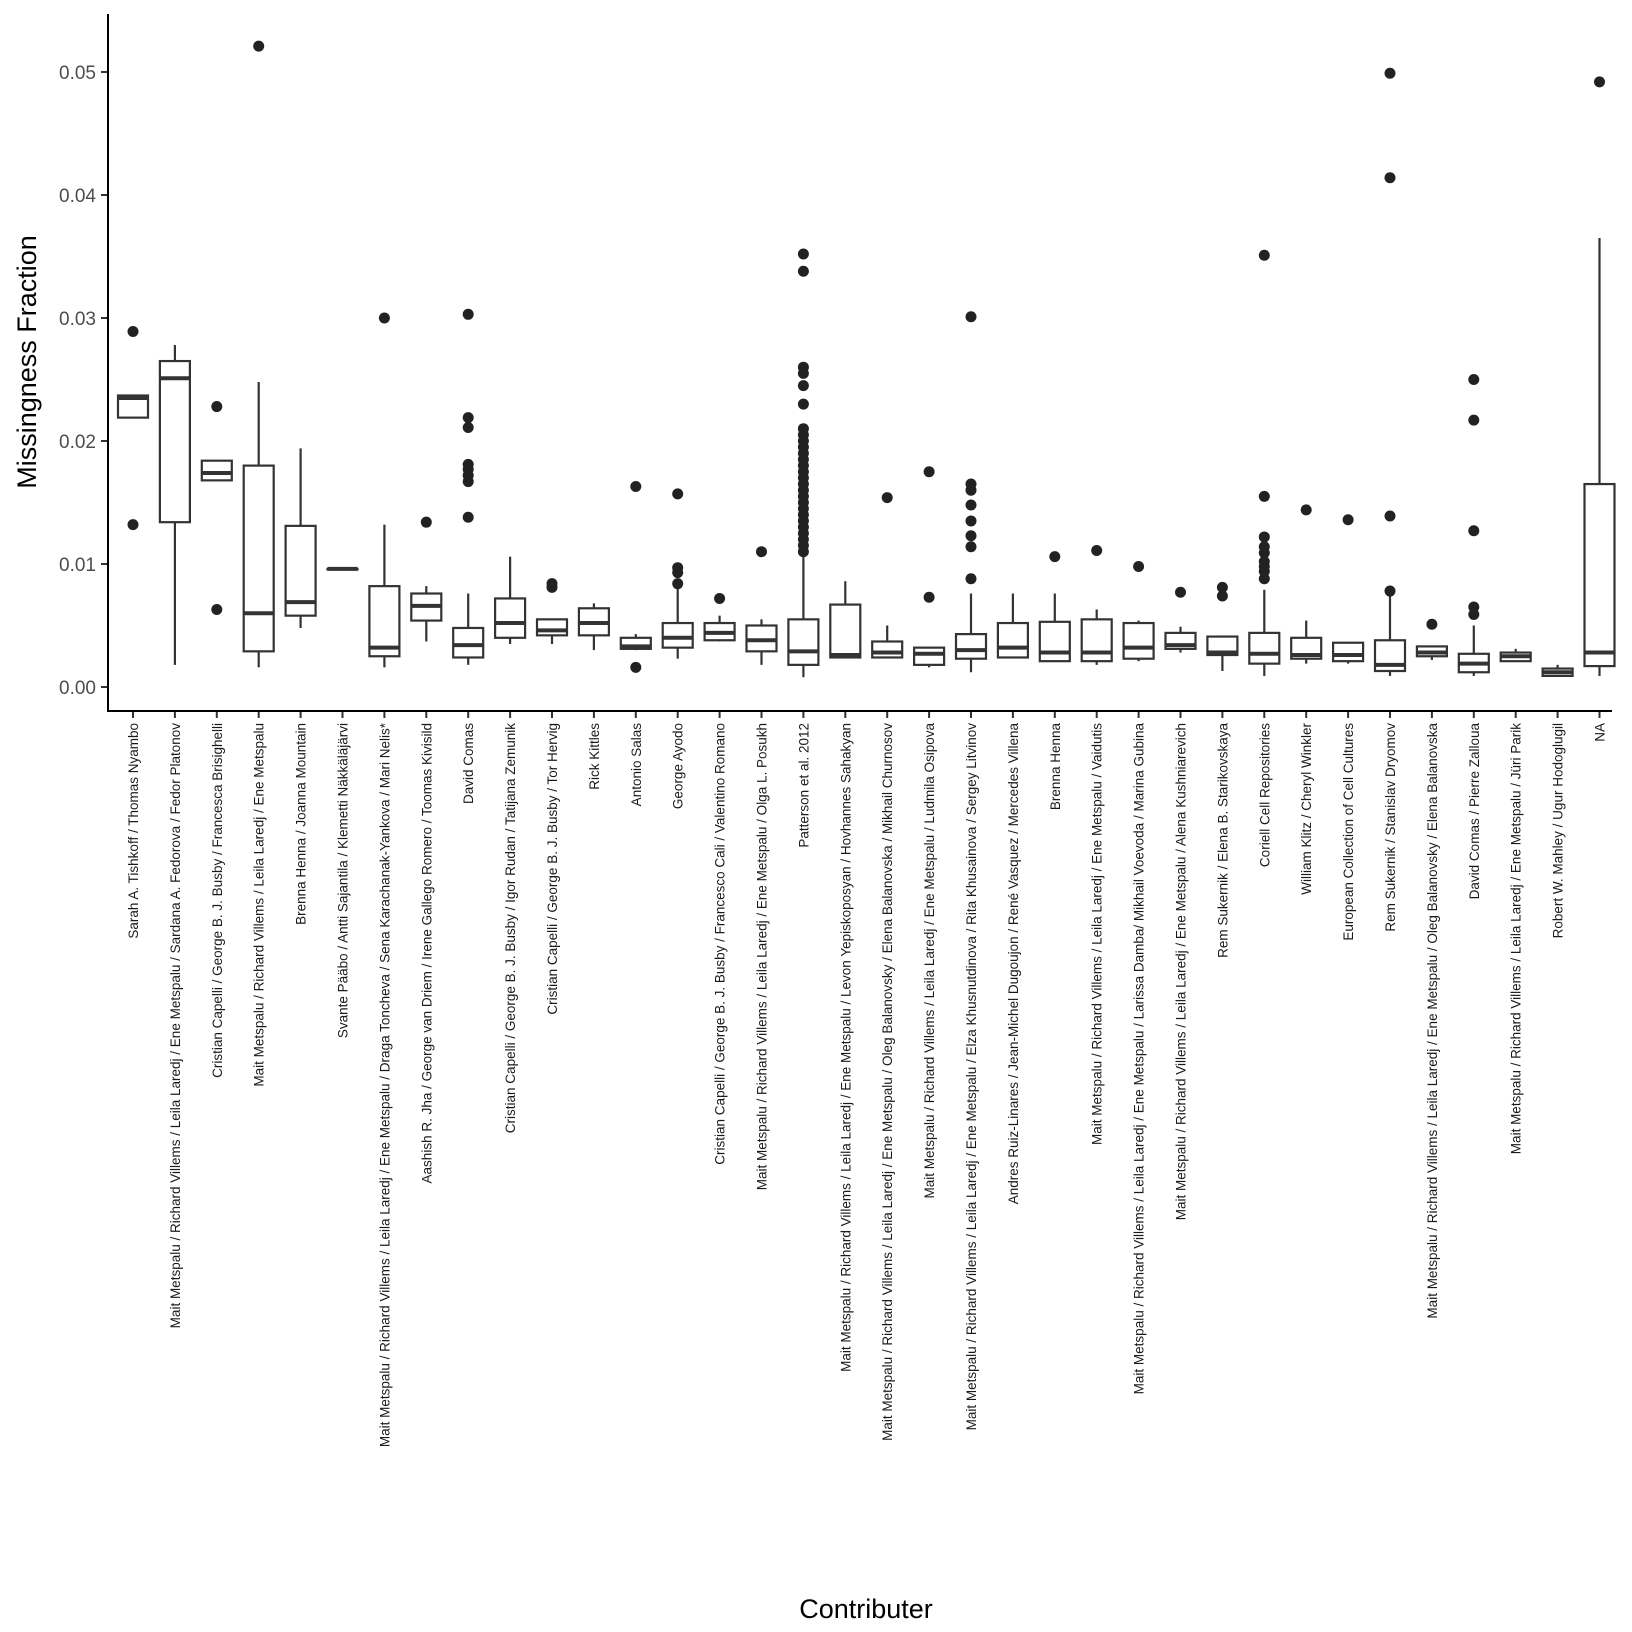 Image resolution: width=1632 pixels, height=1632 pixels. I want to click on x-tick-label: European Collection of Cell Cultures, so click(1348, 832).